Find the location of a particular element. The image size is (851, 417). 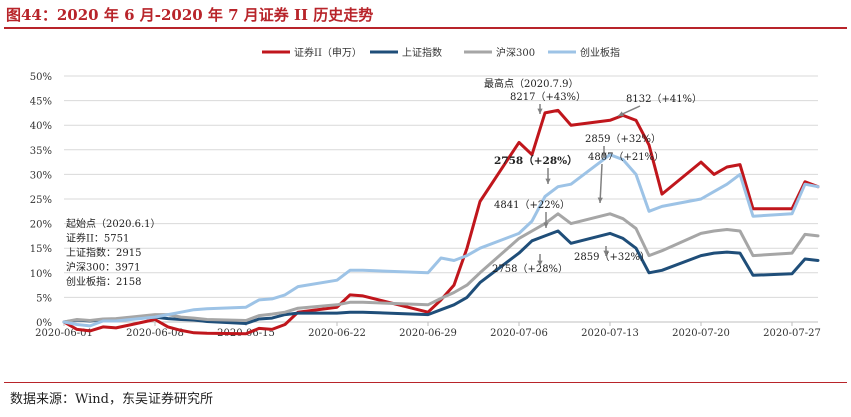

start-point-annotation-line: 沪深300：3971 is located at coordinates (103, 267).